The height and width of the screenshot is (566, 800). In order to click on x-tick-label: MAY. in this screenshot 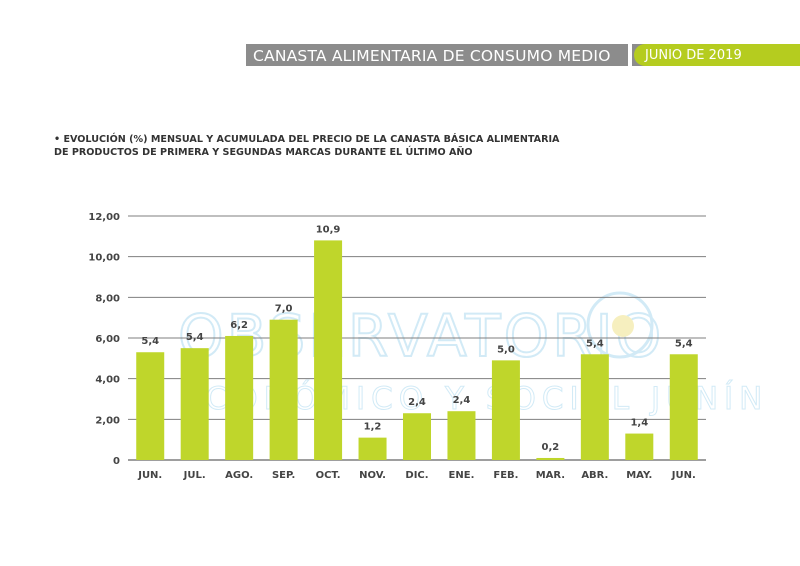, I will do `click(639, 475)`.